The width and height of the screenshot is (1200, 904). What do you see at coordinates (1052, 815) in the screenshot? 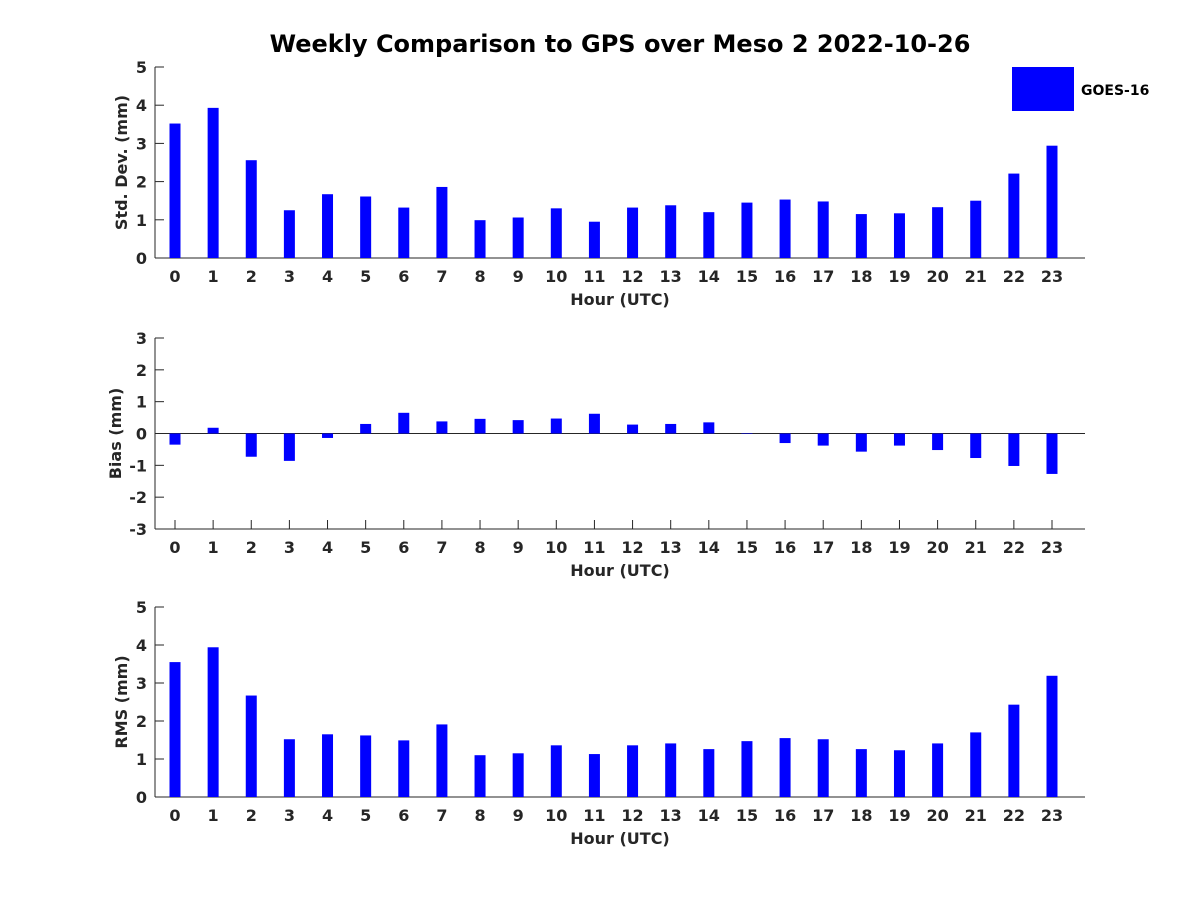
I see `x-tick-label: 23` at bounding box center [1052, 815].